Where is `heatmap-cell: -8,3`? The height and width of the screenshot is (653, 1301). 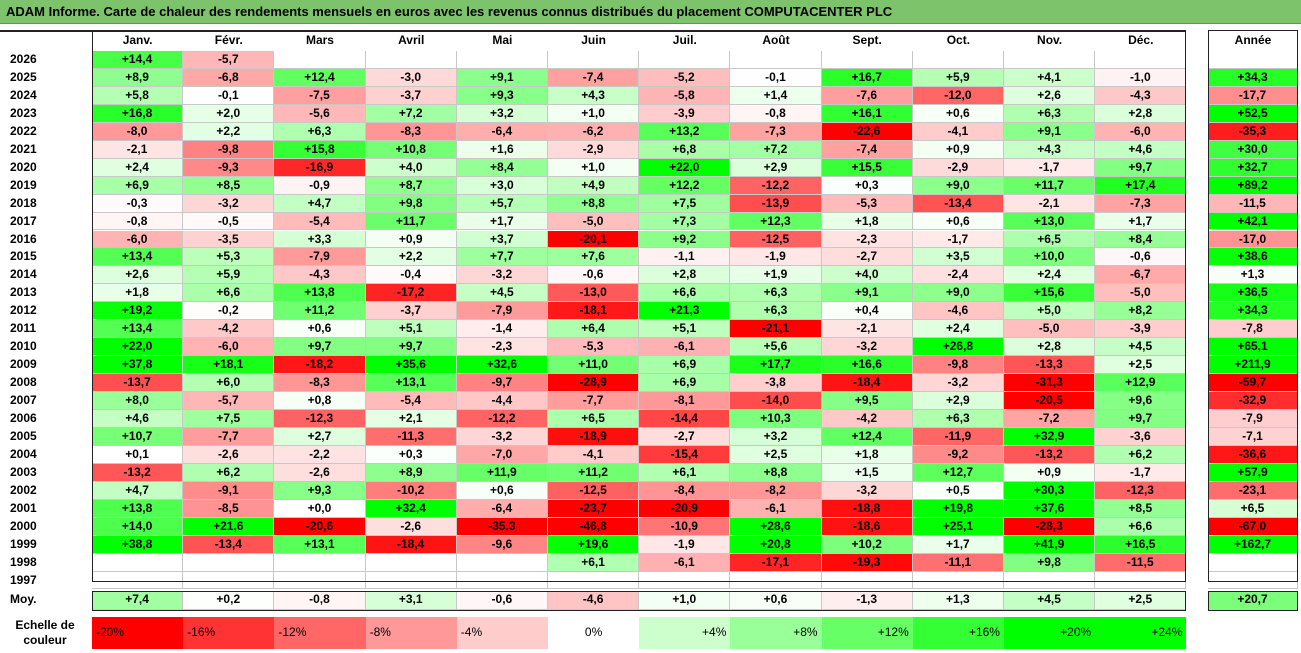
heatmap-cell: -8,3 is located at coordinates (411, 131).